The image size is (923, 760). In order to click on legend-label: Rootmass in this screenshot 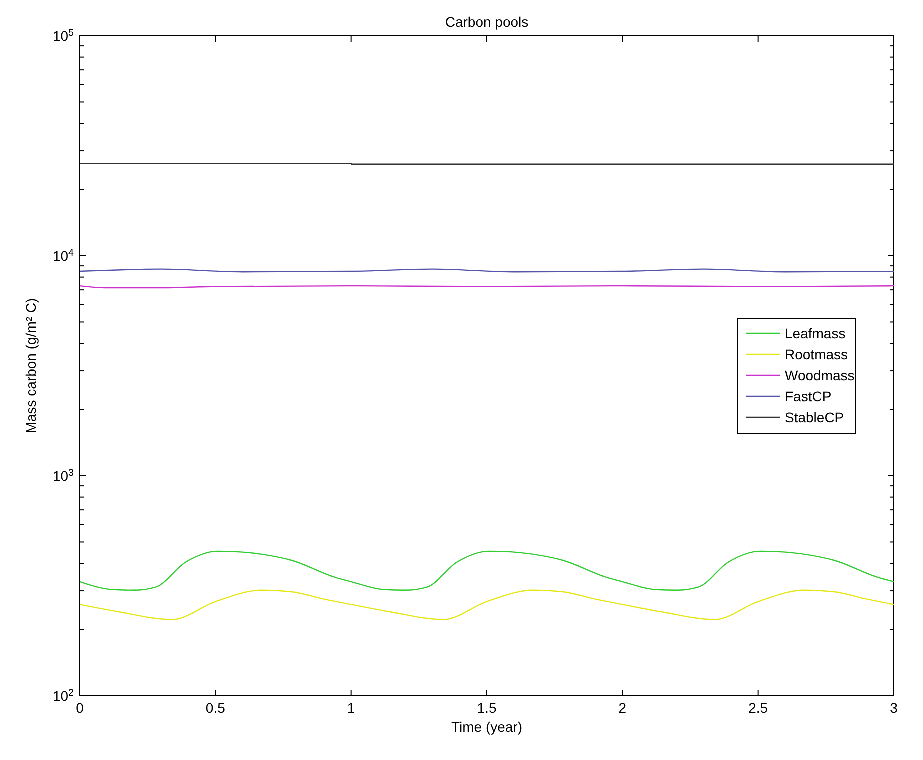, I will do `click(816, 354)`.